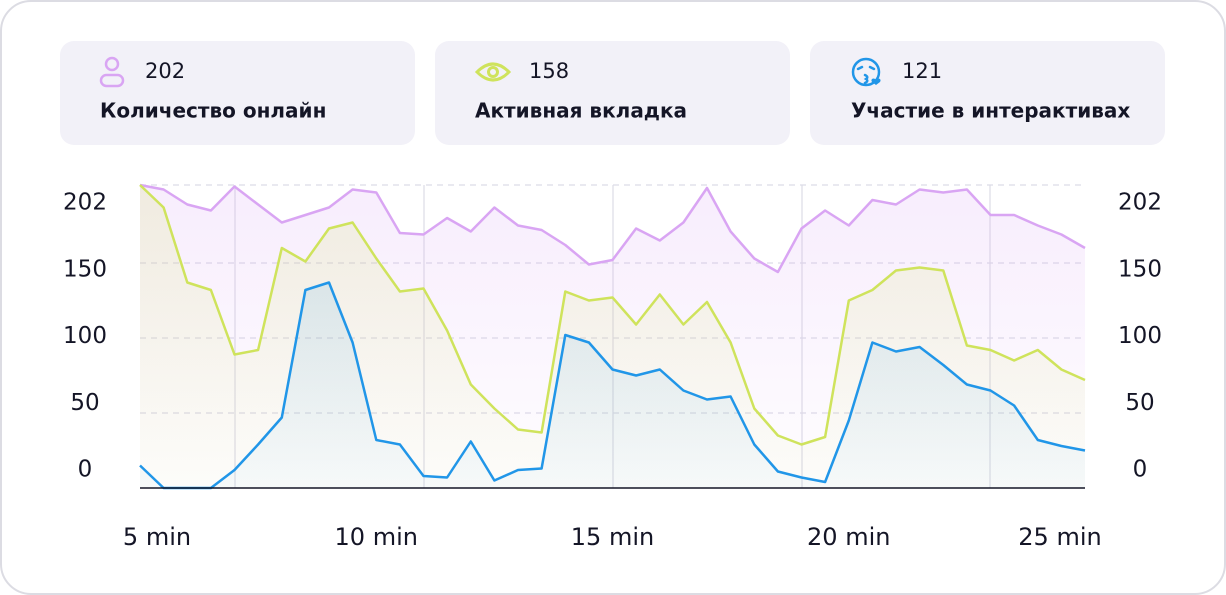 The width and height of the screenshot is (1226, 595). I want to click on stat-value: 202, so click(165, 71).